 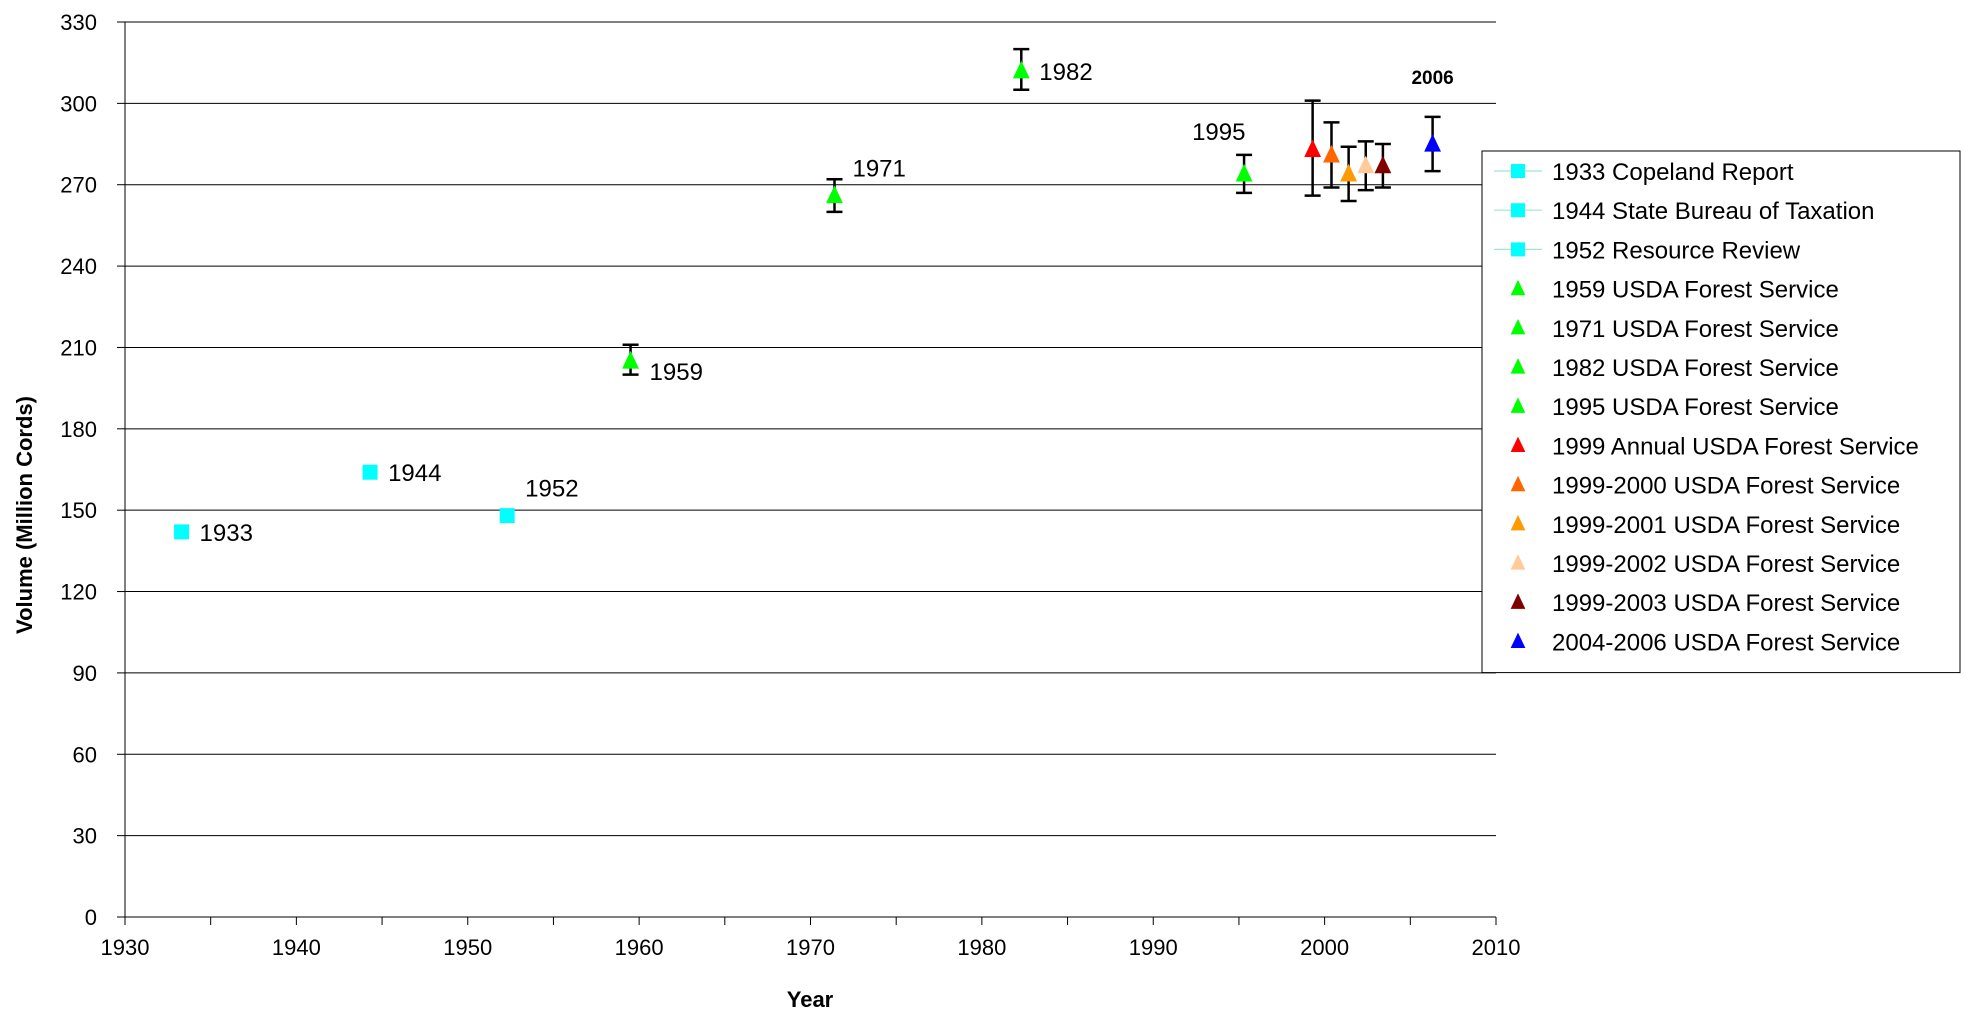 What do you see at coordinates (85, 673) in the screenshot?
I see `y-tick-label: 90` at bounding box center [85, 673].